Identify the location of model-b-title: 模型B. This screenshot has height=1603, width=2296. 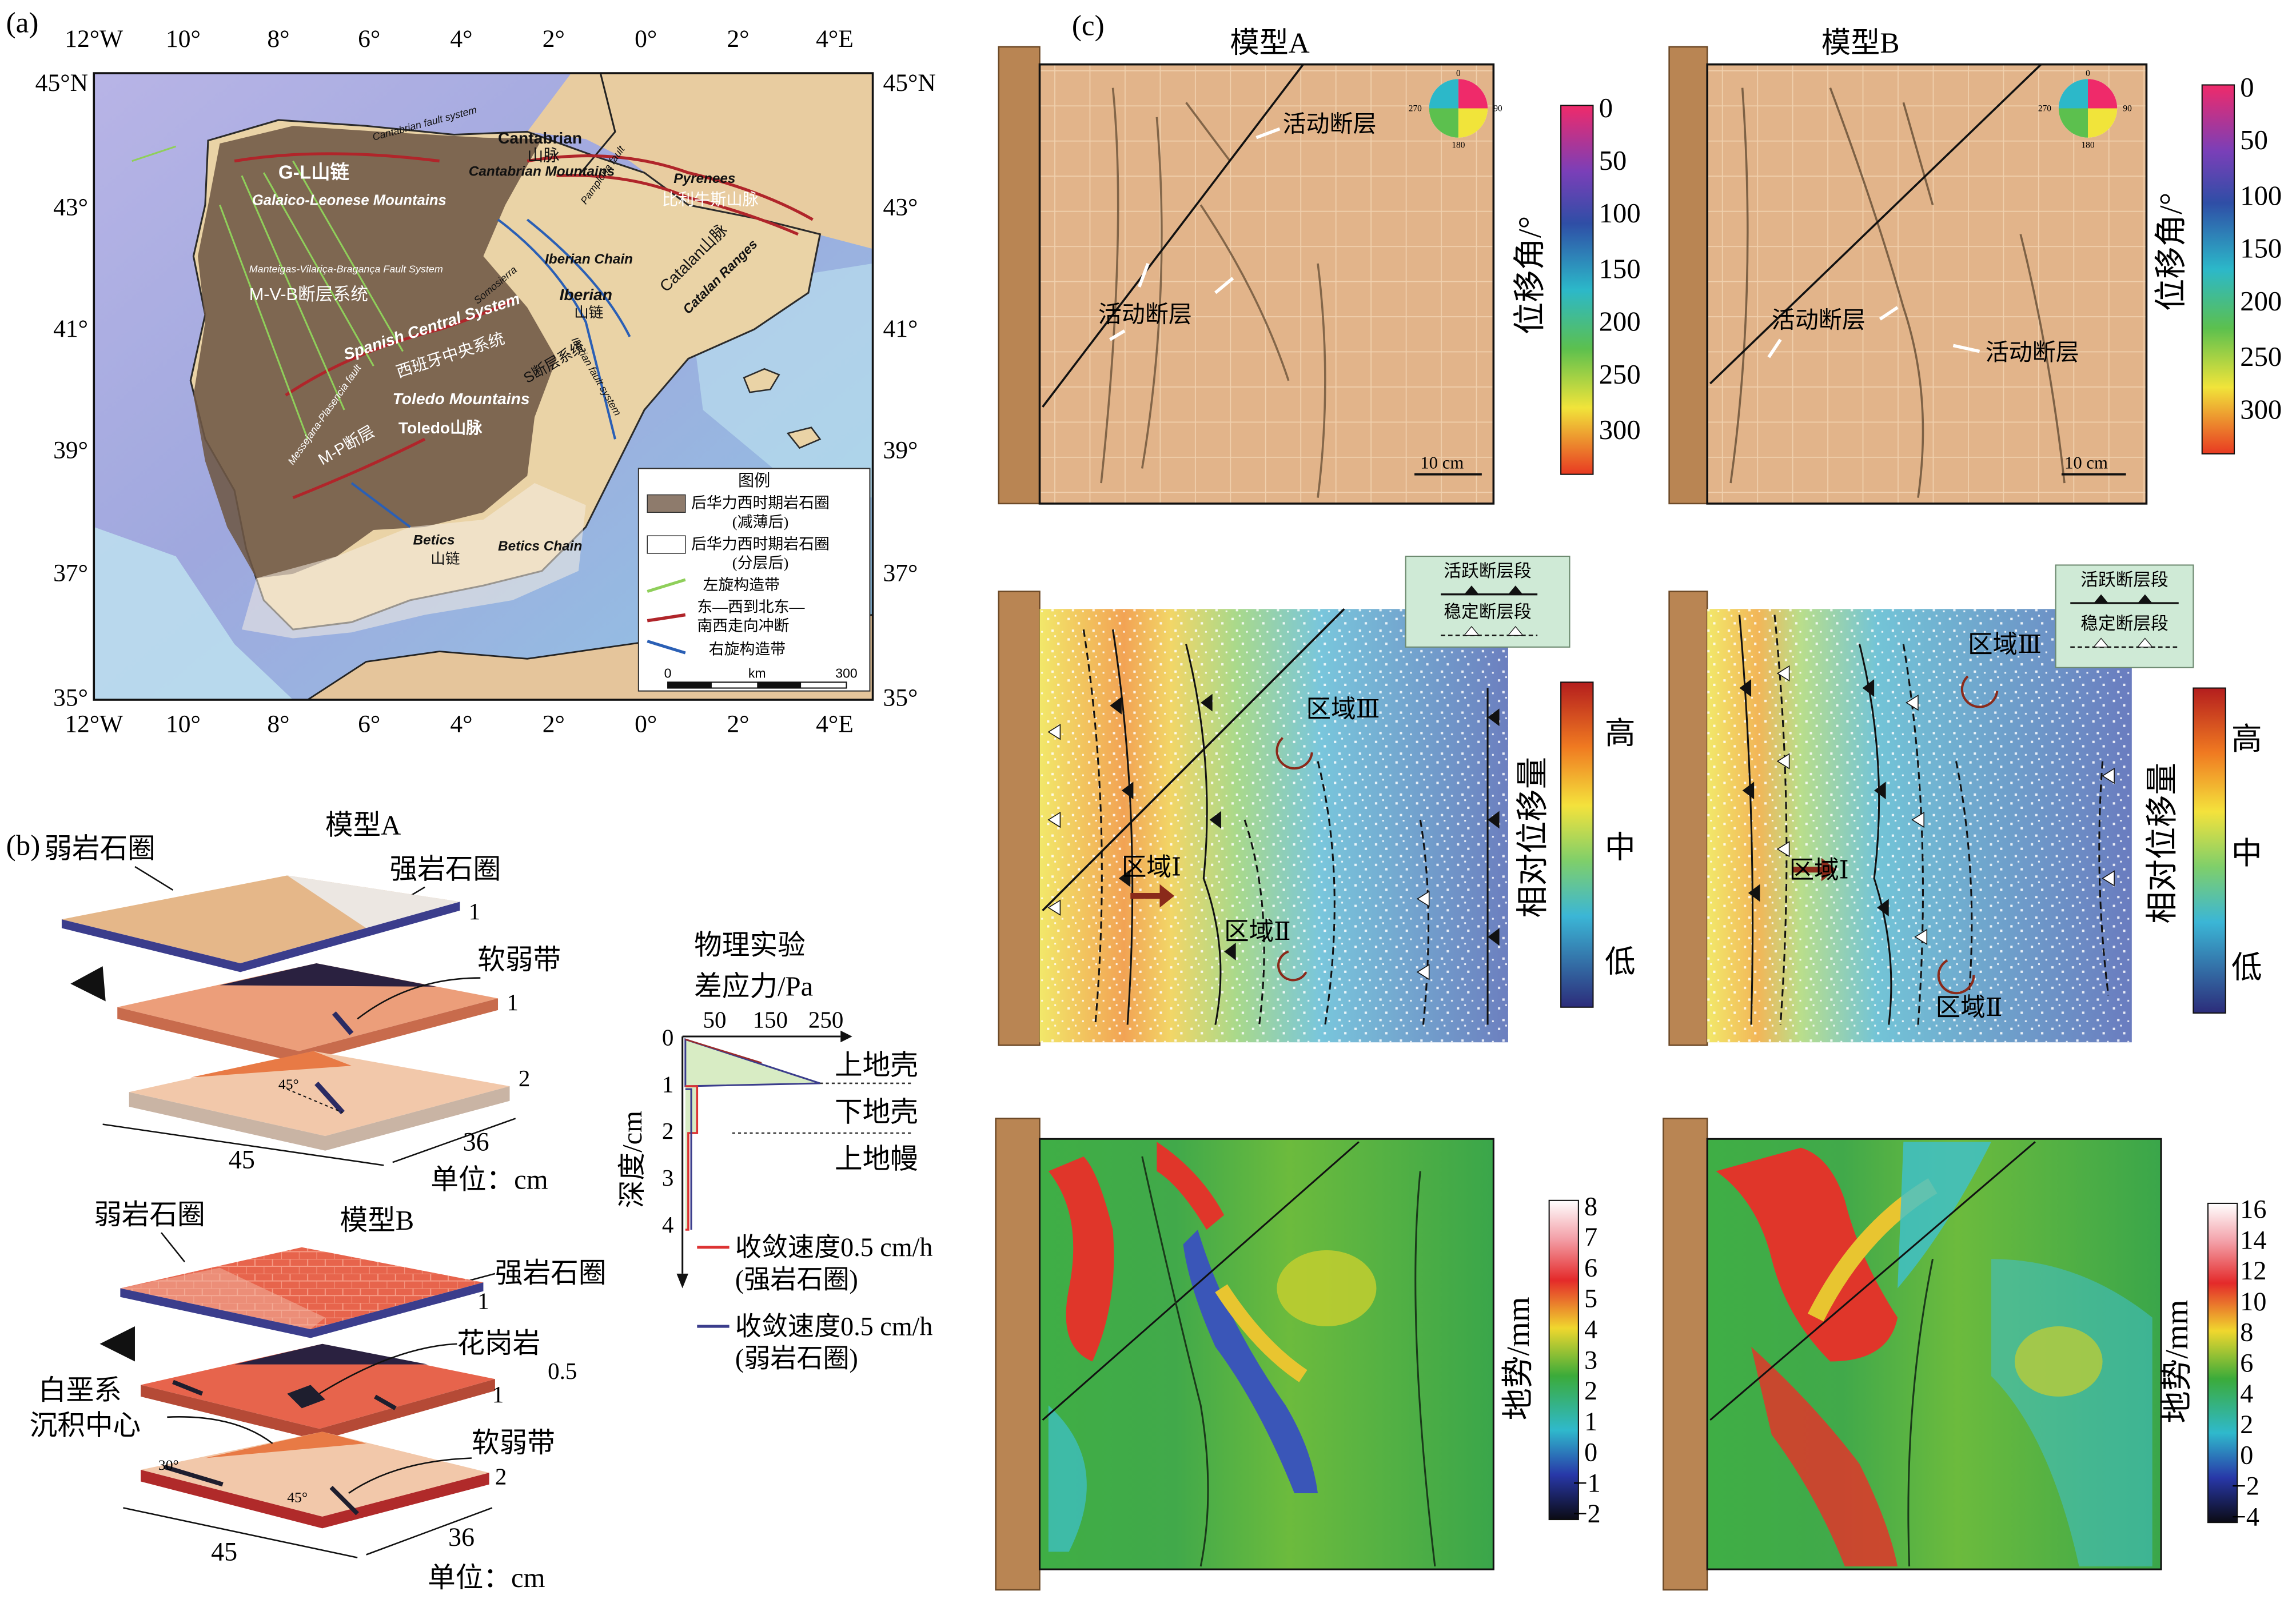
(377, 1220).